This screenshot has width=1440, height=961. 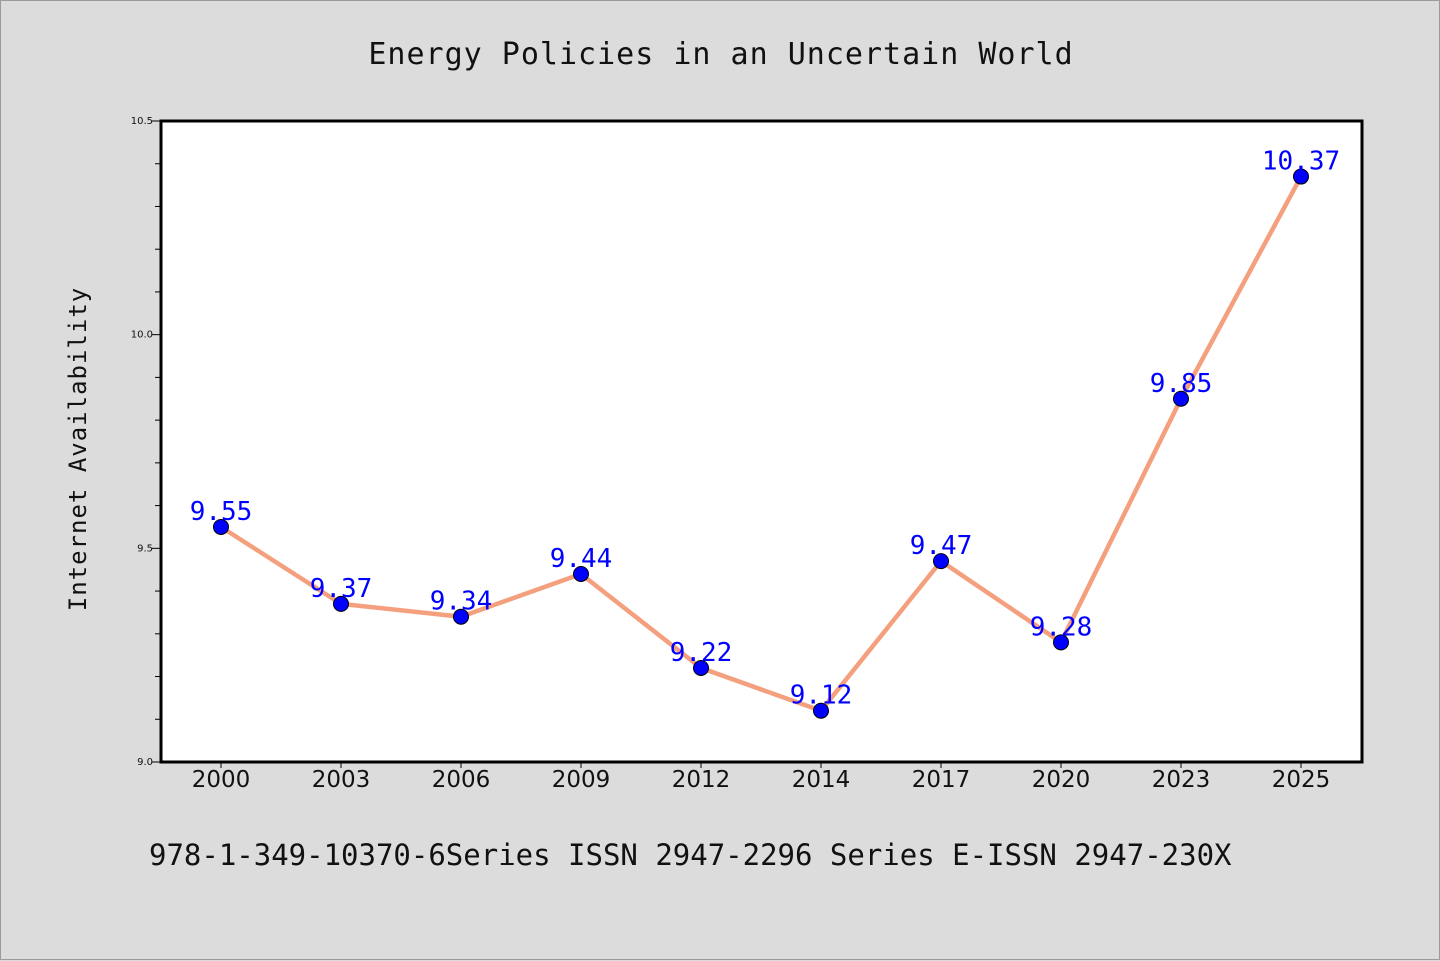 What do you see at coordinates (1061, 780) in the screenshot?
I see `x-tick-label: 2020` at bounding box center [1061, 780].